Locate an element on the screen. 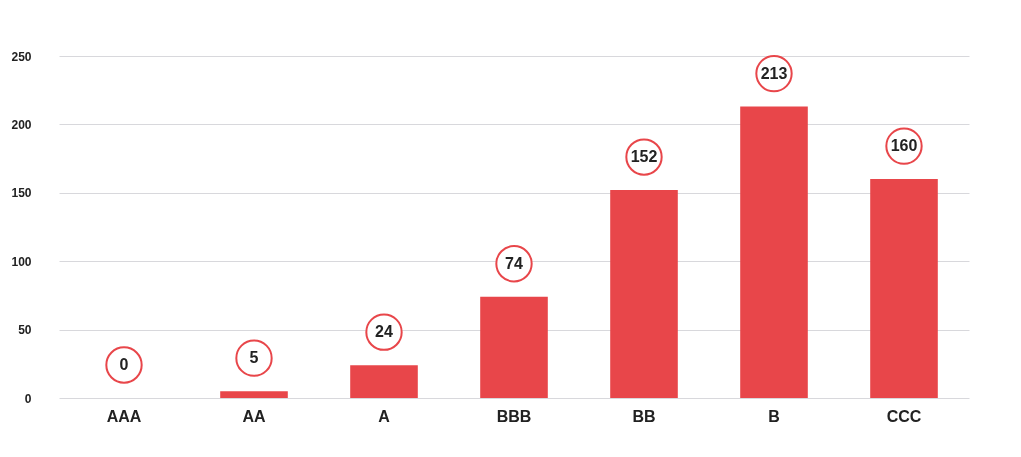 The height and width of the screenshot is (457, 1021). data-label: 213 is located at coordinates (774, 73).